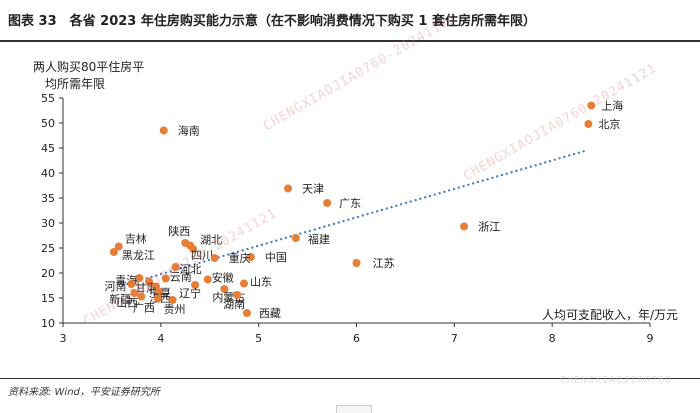 The height and width of the screenshot is (413, 700). What do you see at coordinates (270, 313) in the screenshot?
I see `data-label: 西藏` at bounding box center [270, 313].